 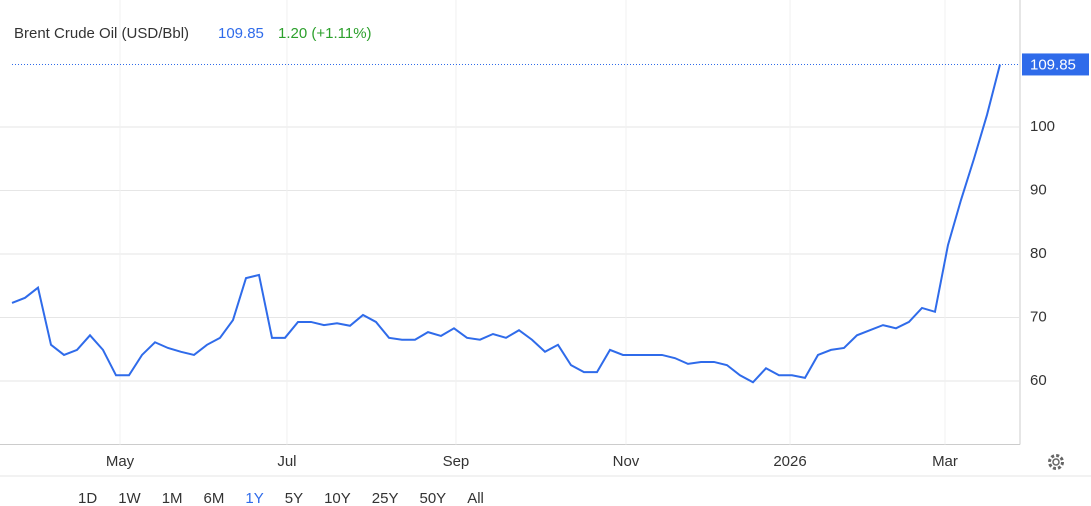 I want to click on last-price-box, so click(x=1055, y=64).